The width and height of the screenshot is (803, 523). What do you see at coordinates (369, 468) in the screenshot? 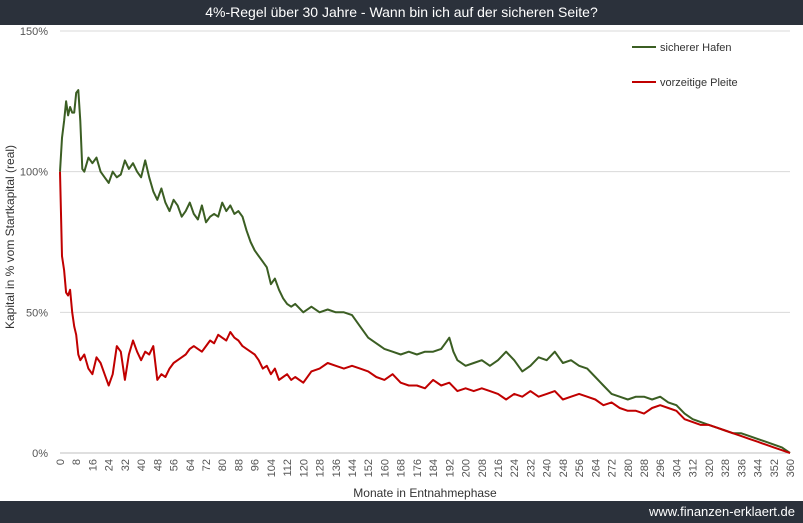
I see `x-tick-label: 152` at bounding box center [369, 468].